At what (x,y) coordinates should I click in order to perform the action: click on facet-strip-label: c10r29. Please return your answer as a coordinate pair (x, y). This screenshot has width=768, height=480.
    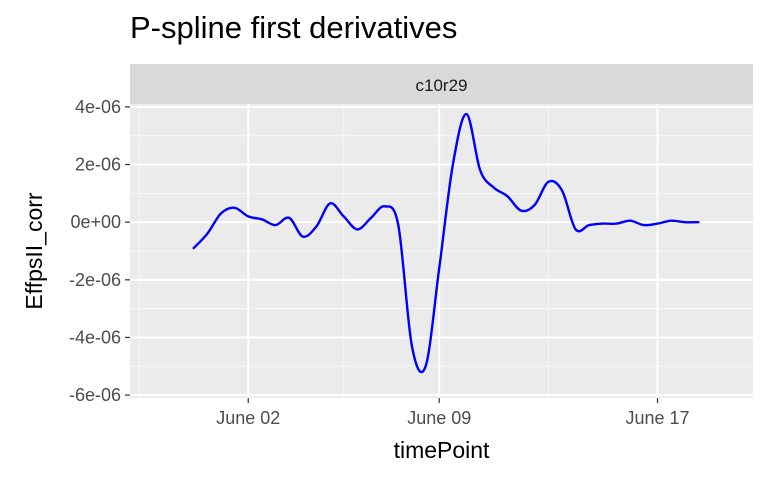
    Looking at the image, I should click on (442, 85).